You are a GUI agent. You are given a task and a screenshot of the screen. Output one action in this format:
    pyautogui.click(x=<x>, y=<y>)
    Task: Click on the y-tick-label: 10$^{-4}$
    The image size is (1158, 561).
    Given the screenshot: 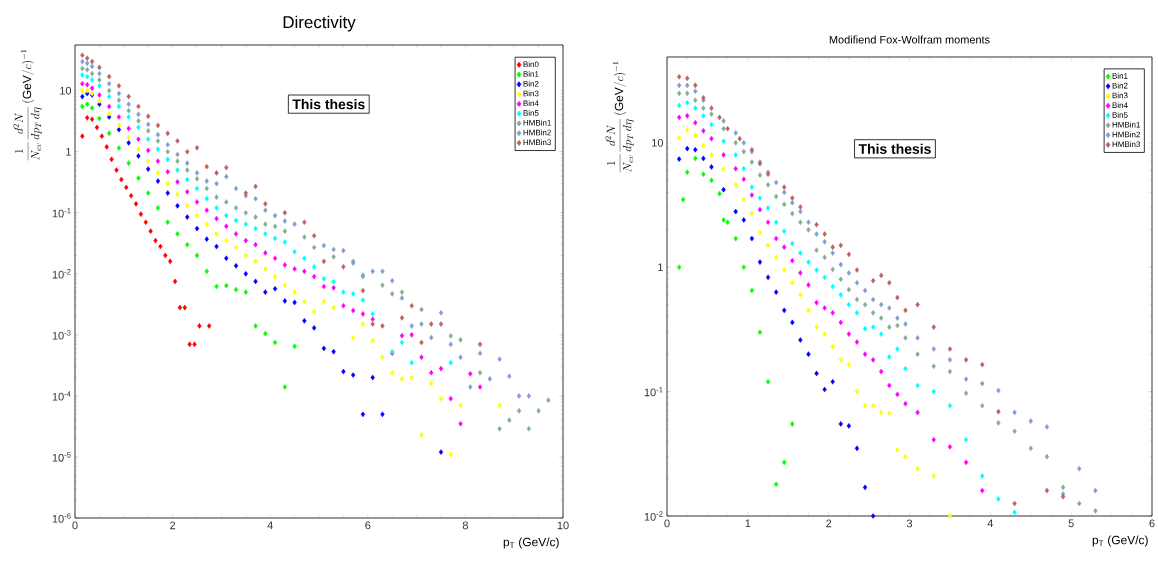 What is the action you would take?
    pyautogui.click(x=61, y=396)
    